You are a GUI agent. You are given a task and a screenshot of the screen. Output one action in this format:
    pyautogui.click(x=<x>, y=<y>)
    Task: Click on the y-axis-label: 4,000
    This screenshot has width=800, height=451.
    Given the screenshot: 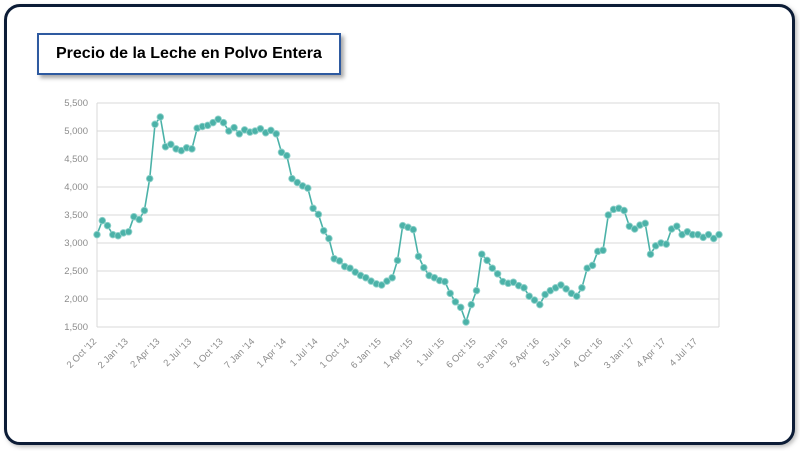 What is the action you would take?
    pyautogui.click(x=76, y=187)
    